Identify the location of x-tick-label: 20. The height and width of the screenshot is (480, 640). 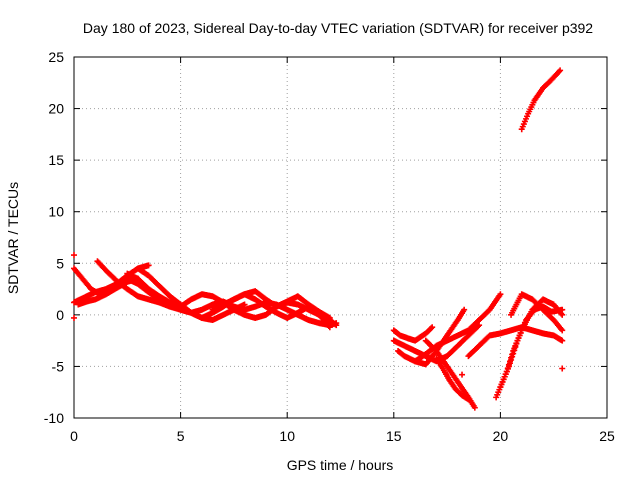
(501, 436).